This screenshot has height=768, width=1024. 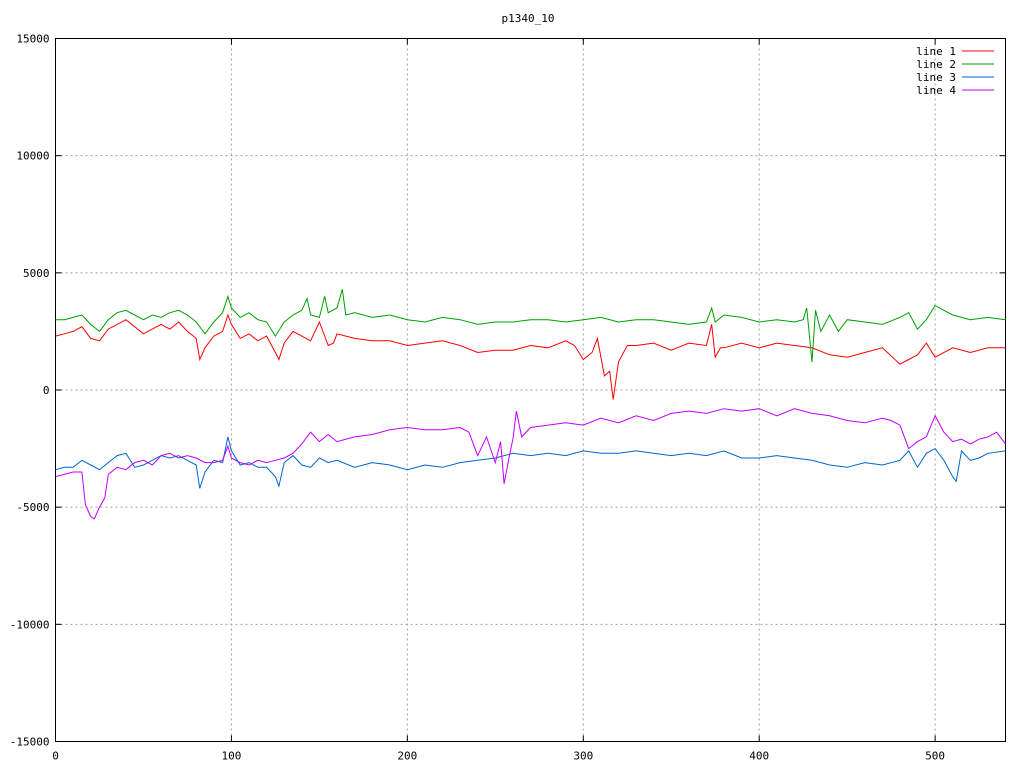 What do you see at coordinates (936, 90) in the screenshot?
I see `legend-label-4: line 4` at bounding box center [936, 90].